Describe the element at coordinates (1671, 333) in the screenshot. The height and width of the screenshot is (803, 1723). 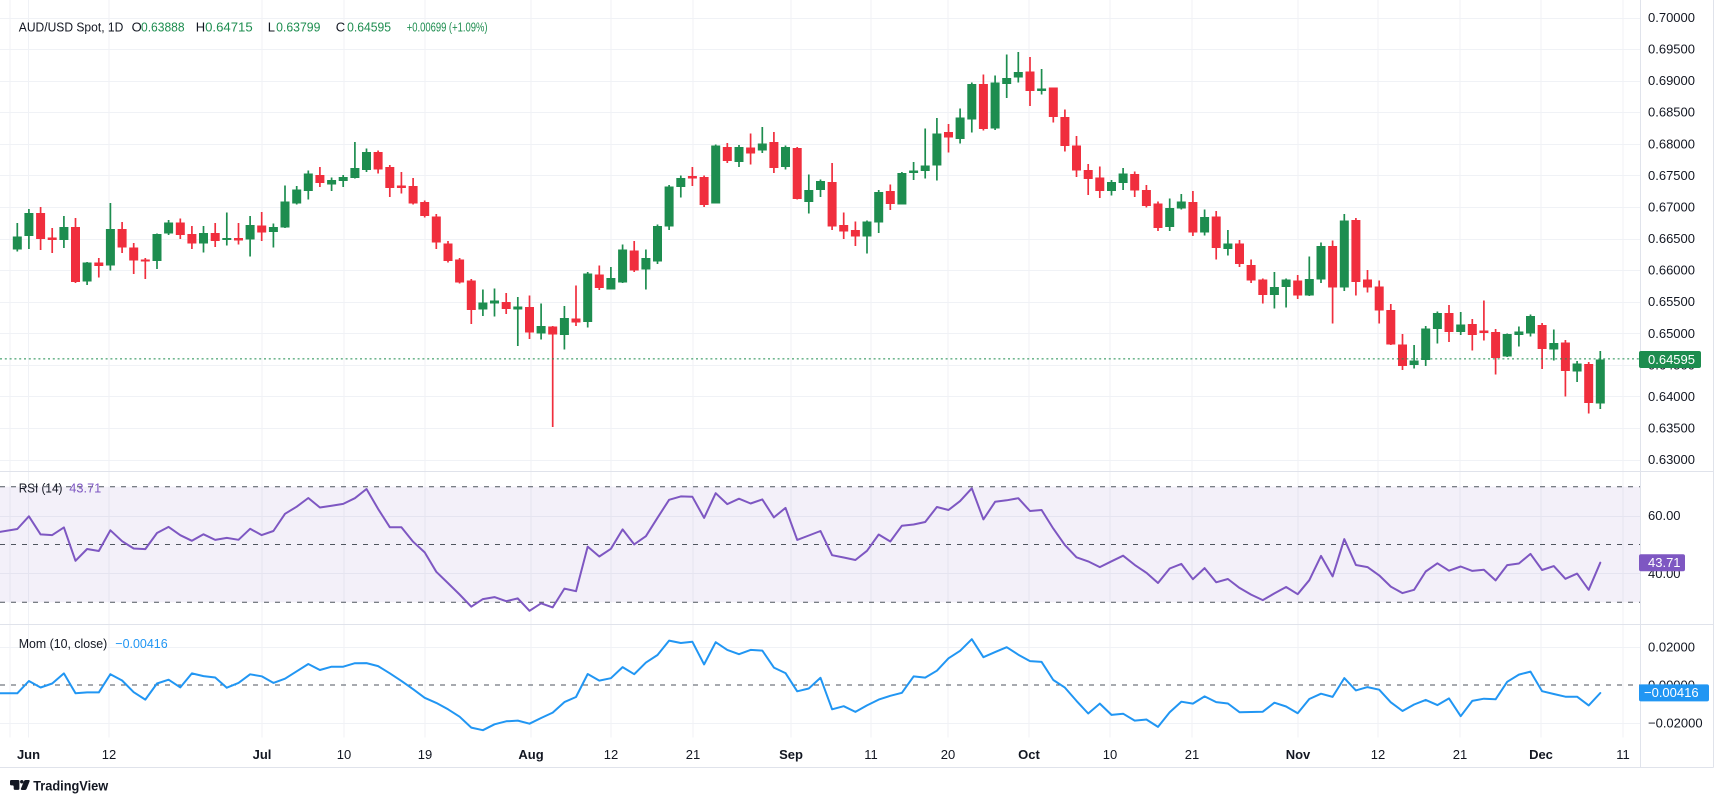
I see `svg-text: 0.65000` at that location.